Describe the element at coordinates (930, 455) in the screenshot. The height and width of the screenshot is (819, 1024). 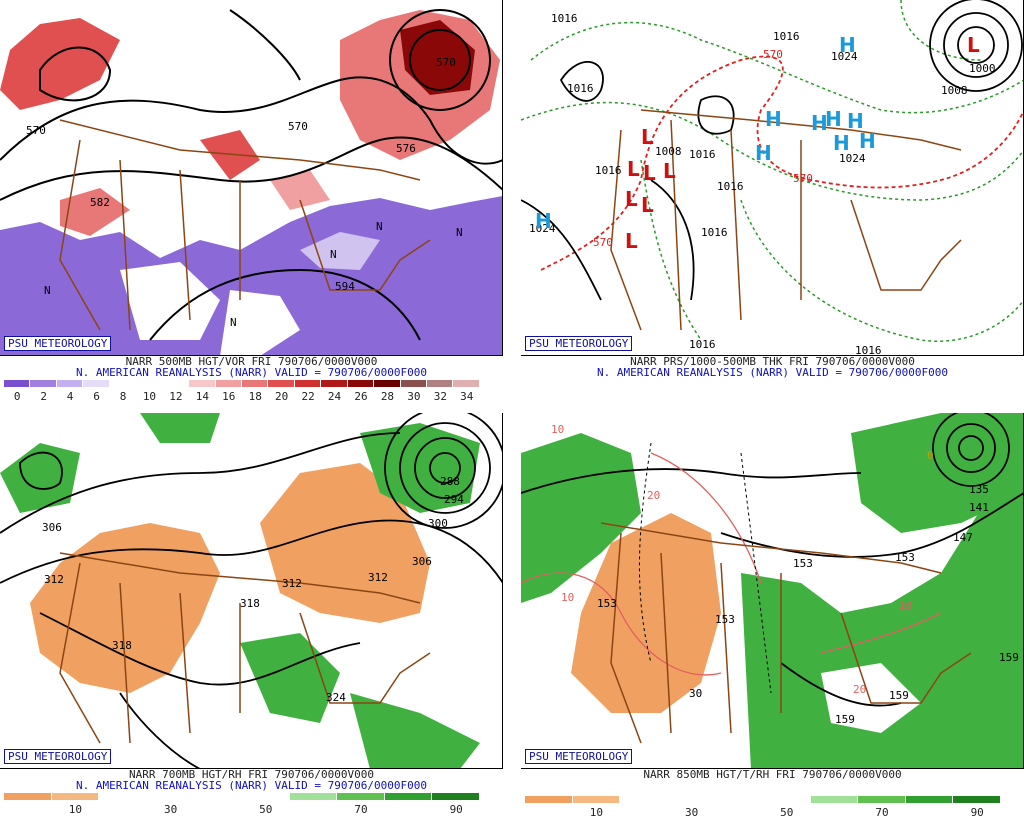
I see `isotherm-label: 0` at that location.